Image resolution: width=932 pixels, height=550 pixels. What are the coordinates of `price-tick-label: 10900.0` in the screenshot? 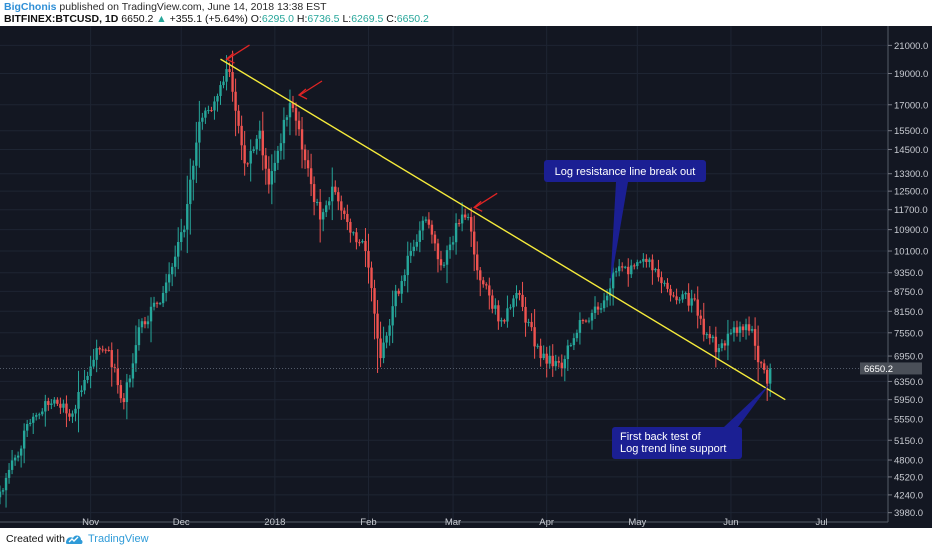 It's located at (911, 230).